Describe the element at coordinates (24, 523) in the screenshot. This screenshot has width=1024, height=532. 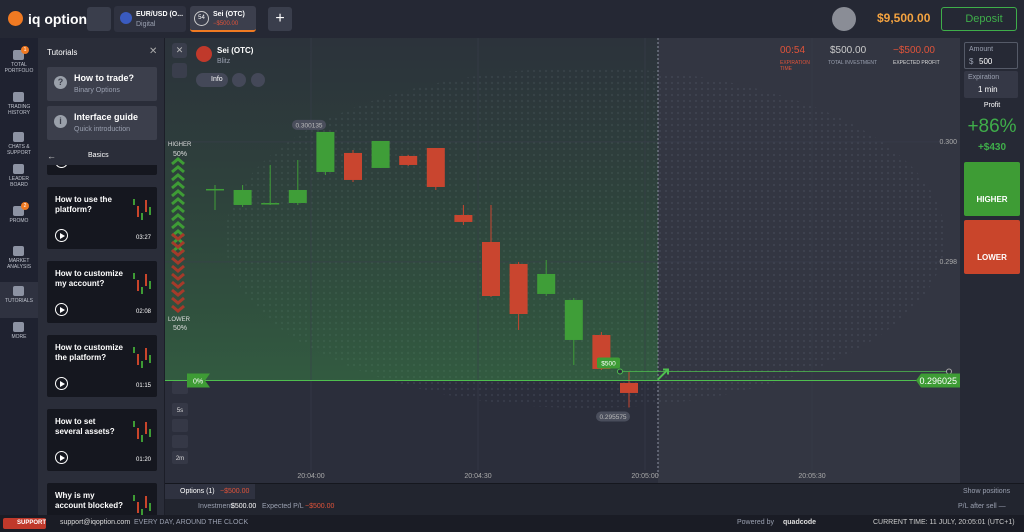
I see `support-button: SUPPORT` at that location.